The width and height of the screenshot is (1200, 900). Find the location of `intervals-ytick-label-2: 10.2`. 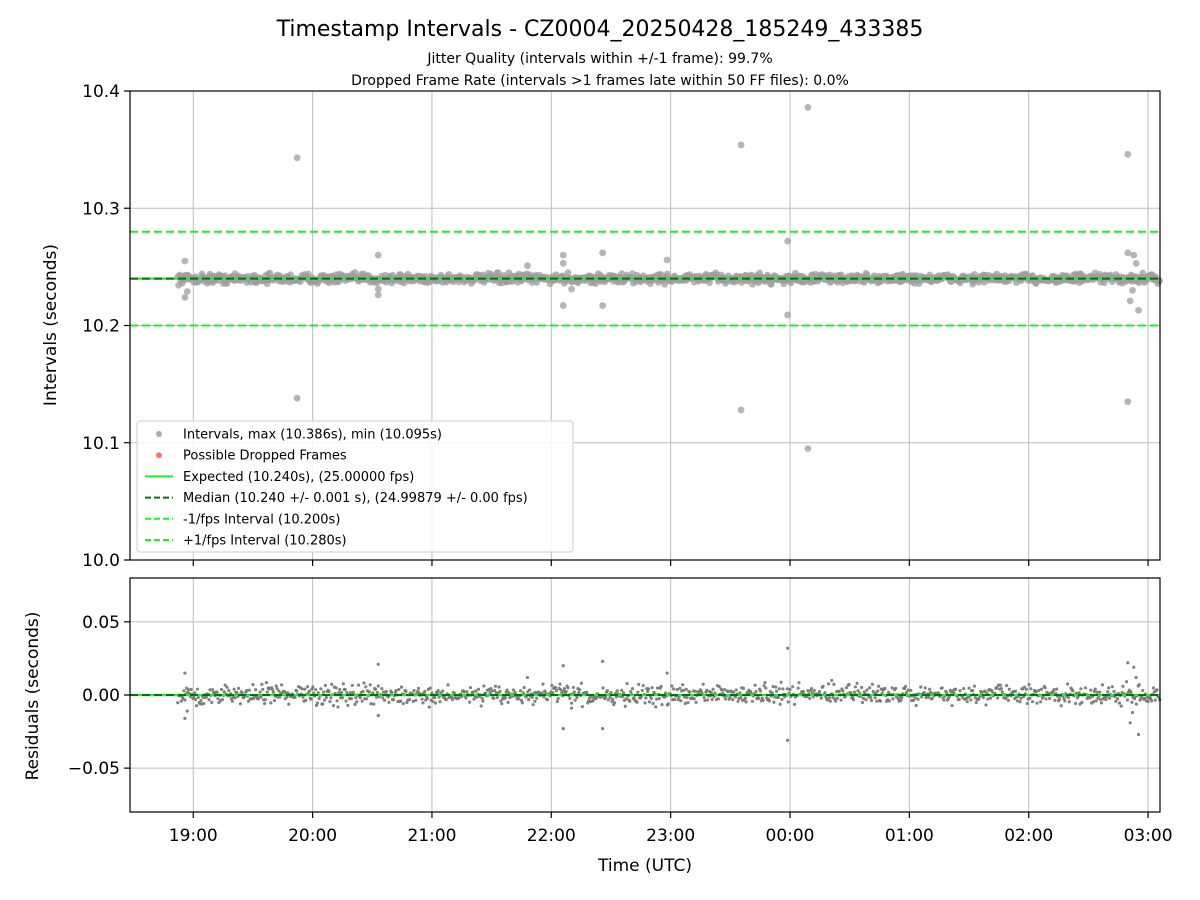

intervals-ytick-label-2: 10.2 is located at coordinates (101, 327).